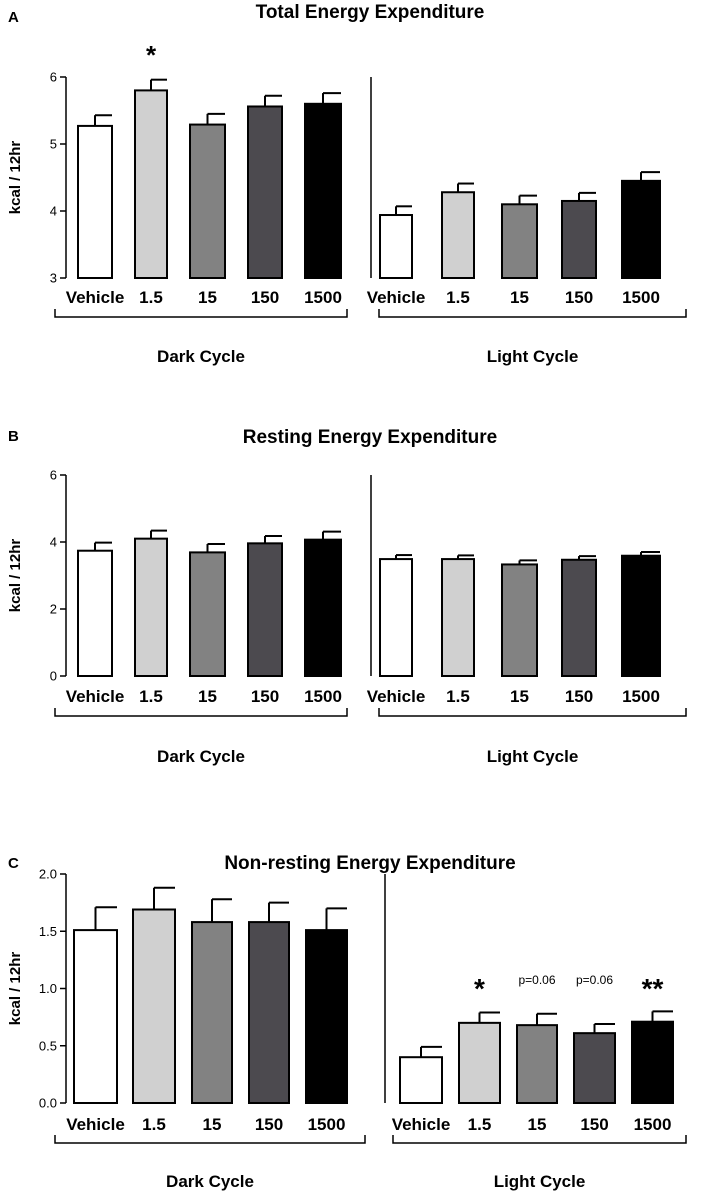 This screenshot has width=701, height=1196. What do you see at coordinates (369, 863) in the screenshot?
I see `chart-title: Non-resting Energy Expenditure` at bounding box center [369, 863].